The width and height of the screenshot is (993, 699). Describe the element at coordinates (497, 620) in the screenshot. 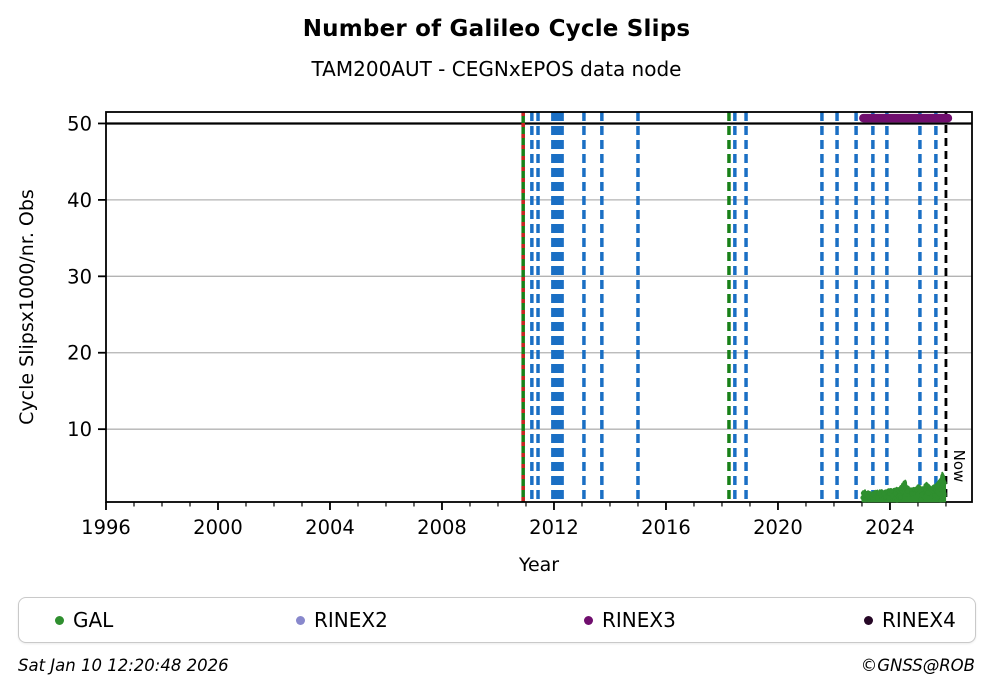

I see `legend-box: GAL RINEX2 RINEX3 RINEX4` at that location.